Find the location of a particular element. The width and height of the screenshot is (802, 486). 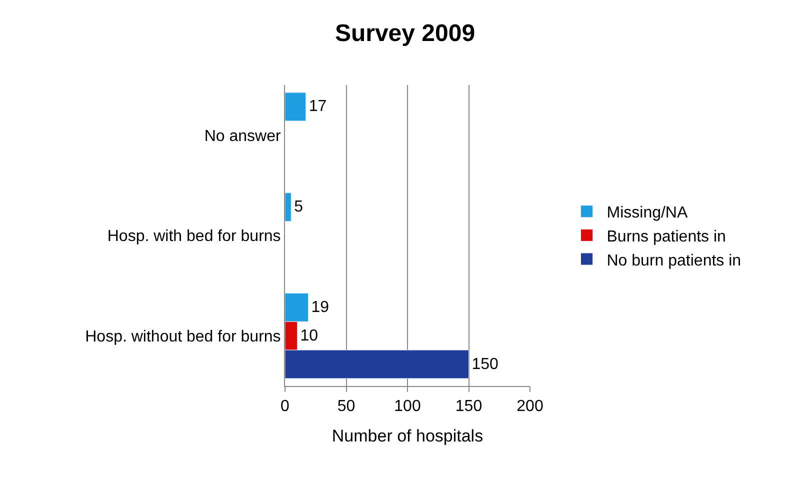

legend-label: Burns patients in is located at coordinates (666, 237).